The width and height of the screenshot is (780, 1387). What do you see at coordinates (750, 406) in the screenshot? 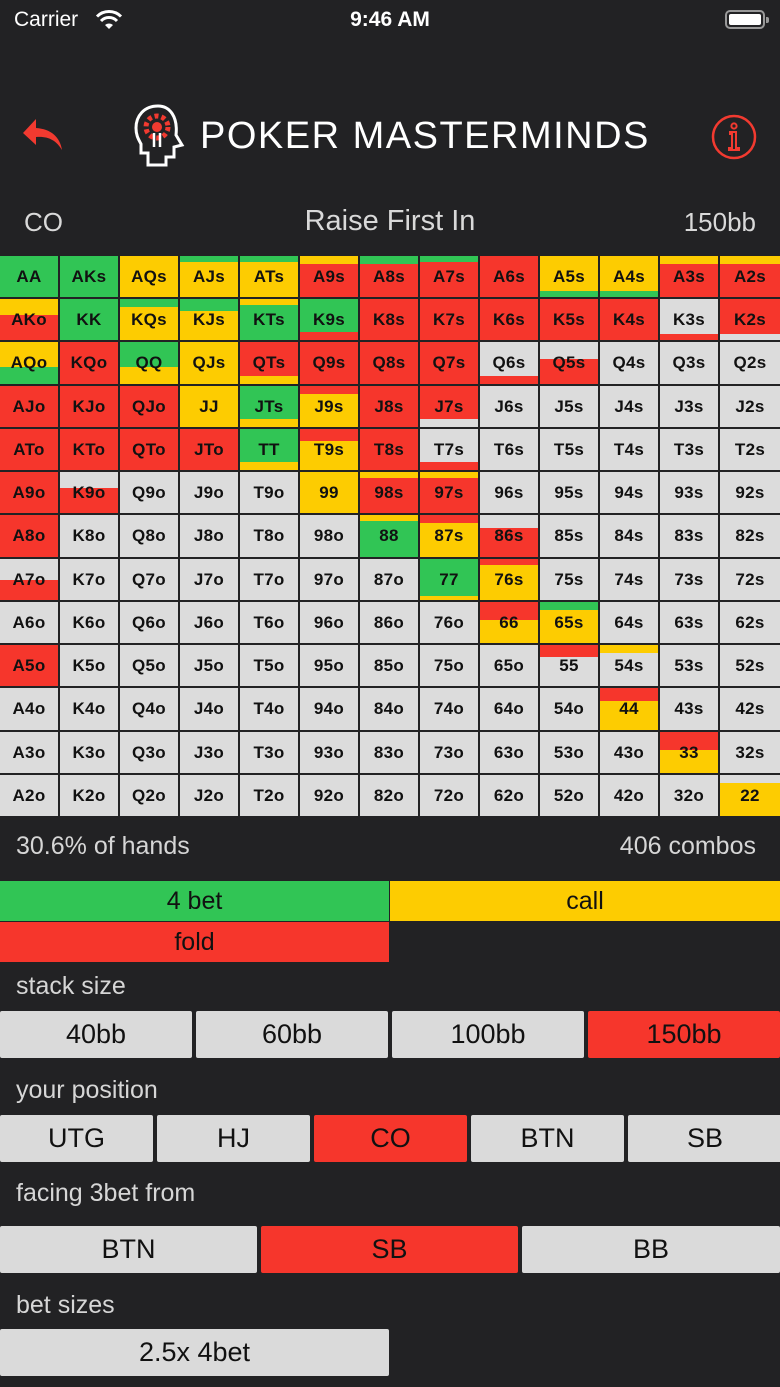
I see `hand-cell: J2s` at bounding box center [750, 406].